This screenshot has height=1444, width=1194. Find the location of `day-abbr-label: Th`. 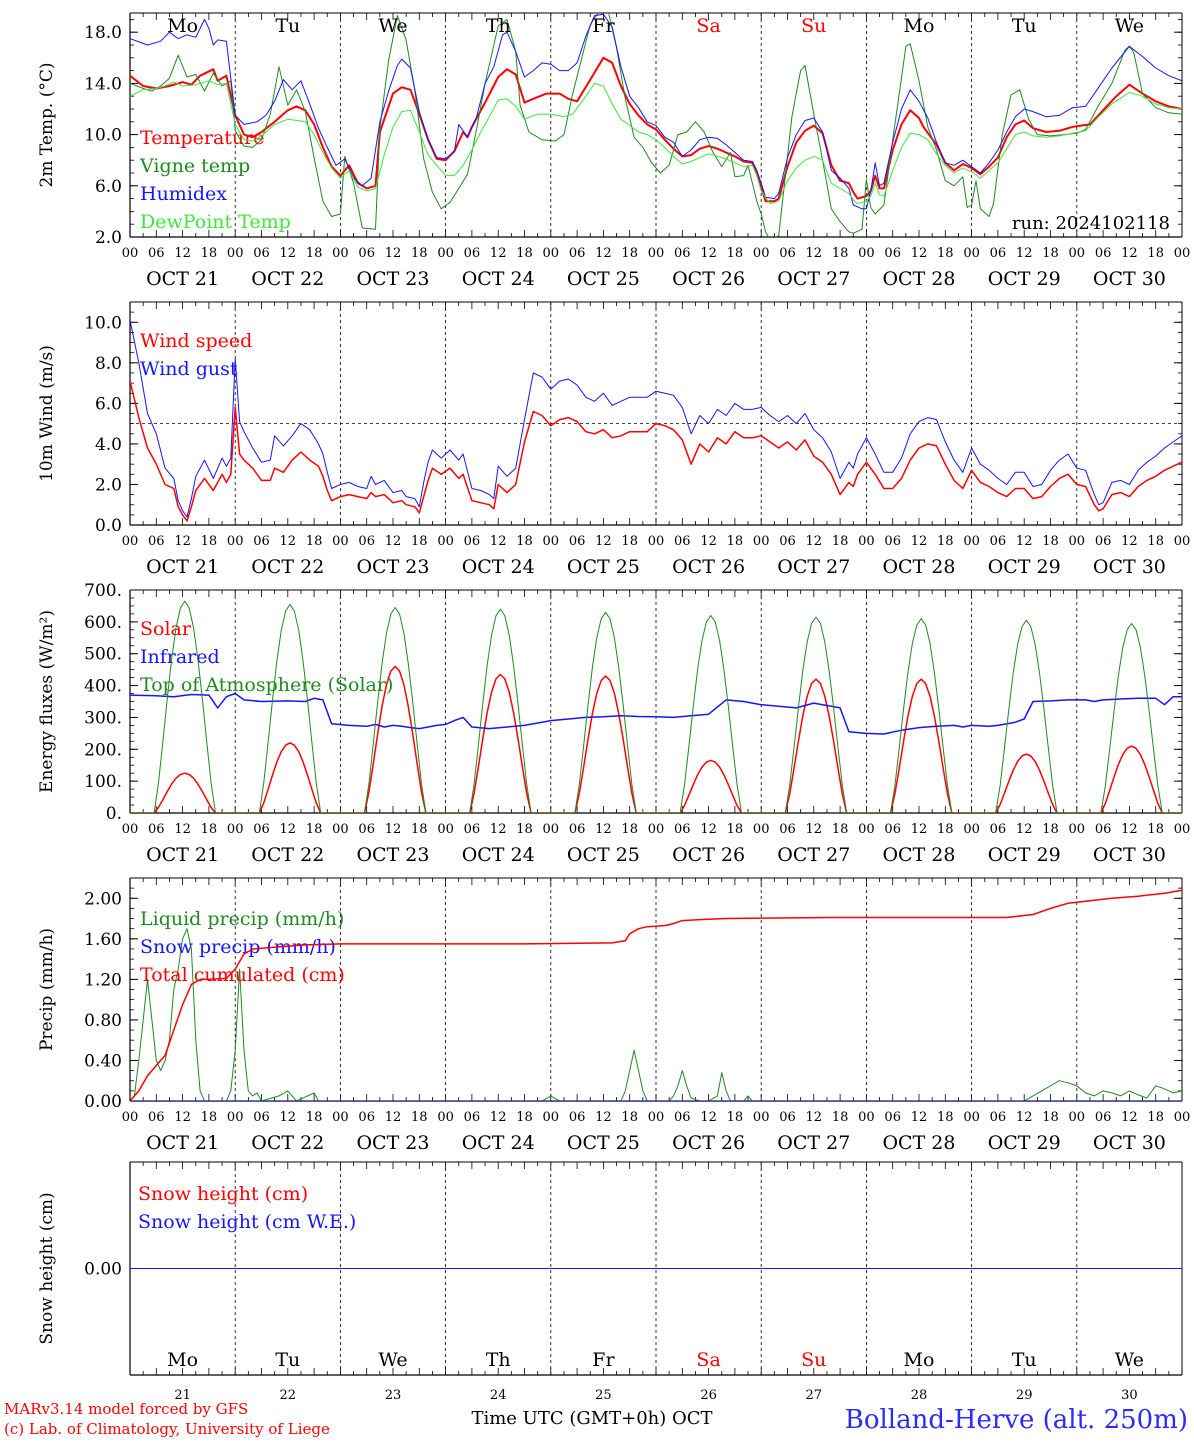

day-abbr-label: Th is located at coordinates (498, 26).